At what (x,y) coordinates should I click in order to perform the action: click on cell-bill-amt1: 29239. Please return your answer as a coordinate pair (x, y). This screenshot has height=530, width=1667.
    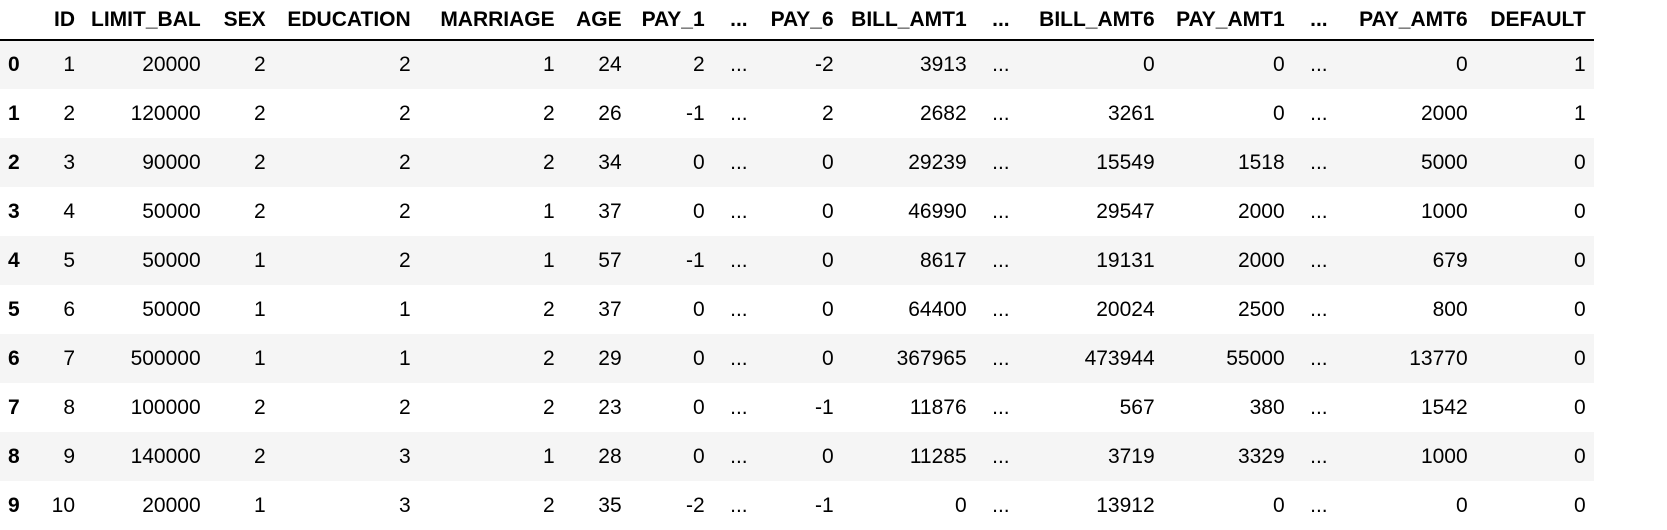
    Looking at the image, I should click on (937, 162).